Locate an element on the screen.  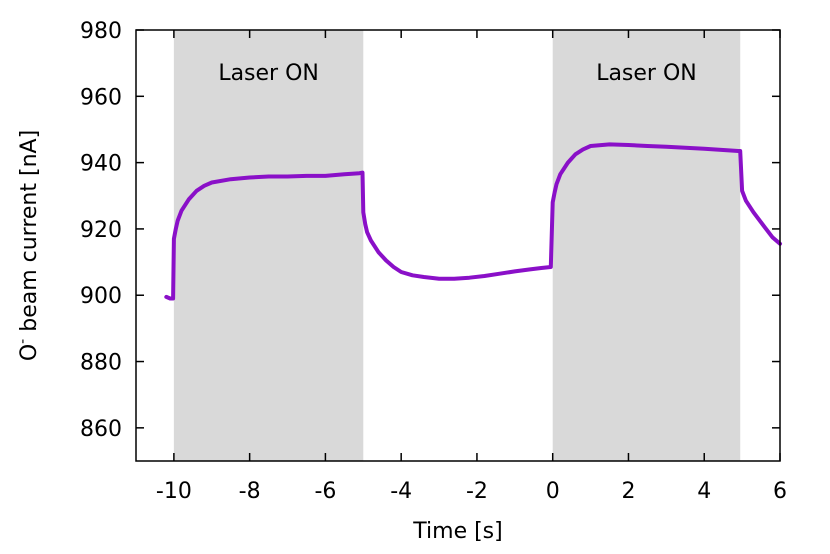
x-tick-label: 2 is located at coordinates (628, 491).